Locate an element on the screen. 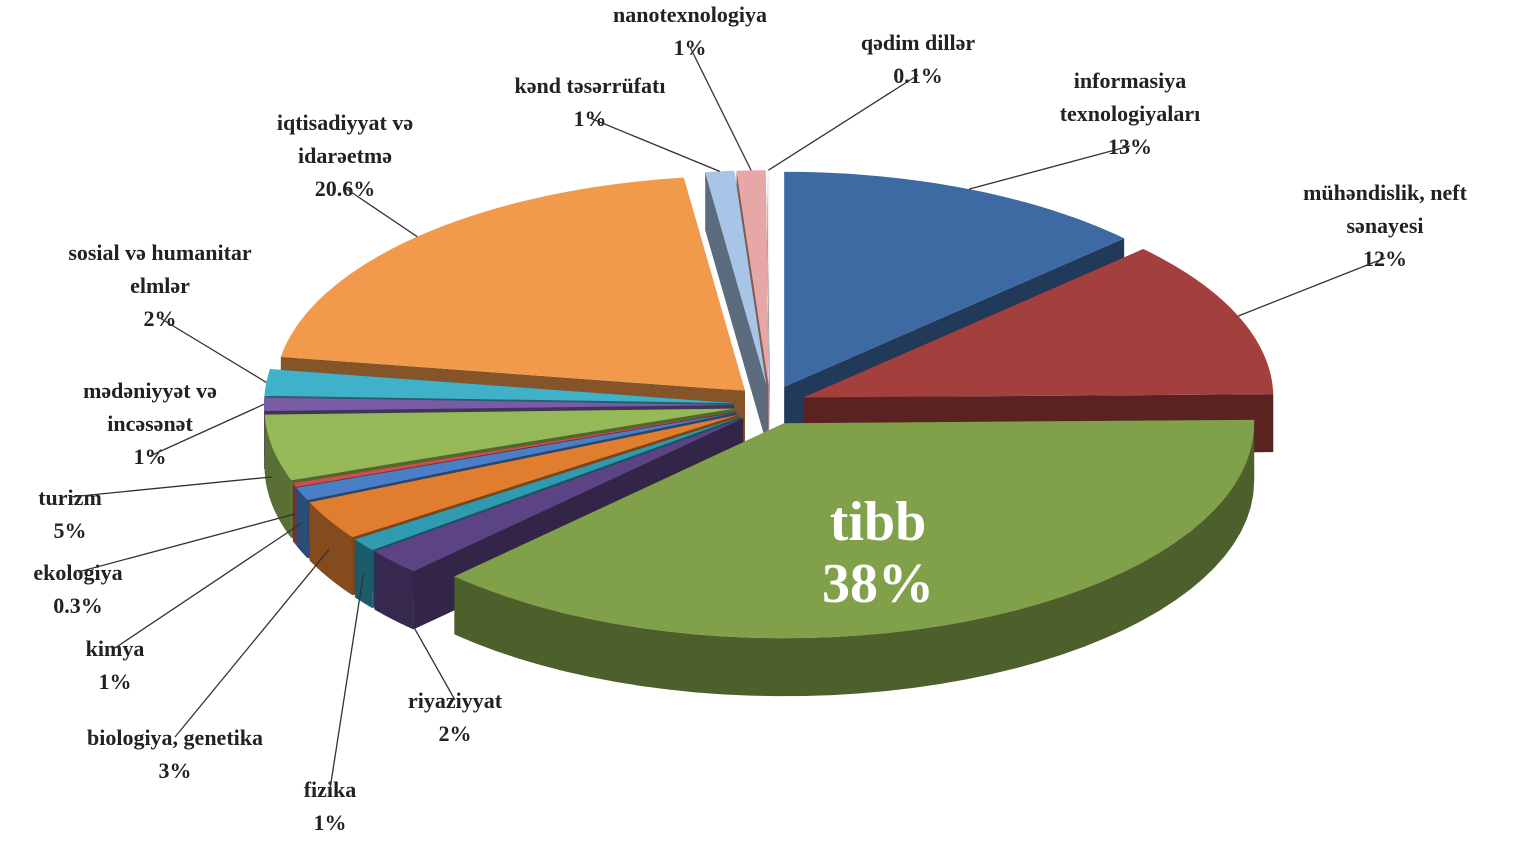 This screenshot has width=1514, height=842. value-label: 2% is located at coordinates (455, 733).